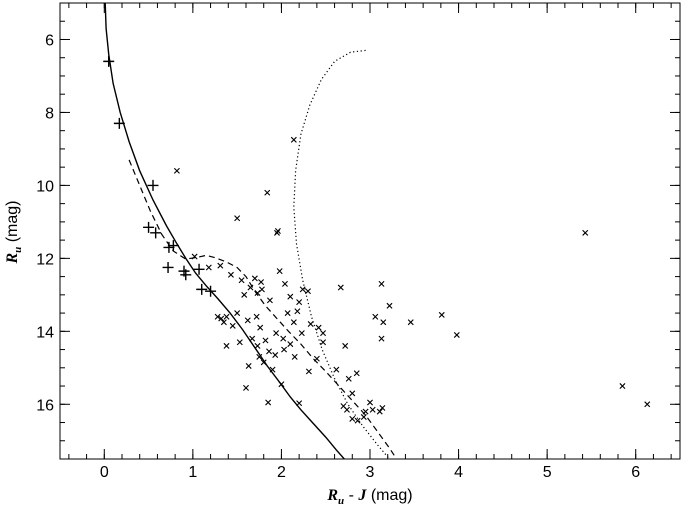 The width and height of the screenshot is (683, 514). What do you see at coordinates (18, 250) in the screenshot?
I see `y-axis-title-subscript: u` at bounding box center [18, 250].